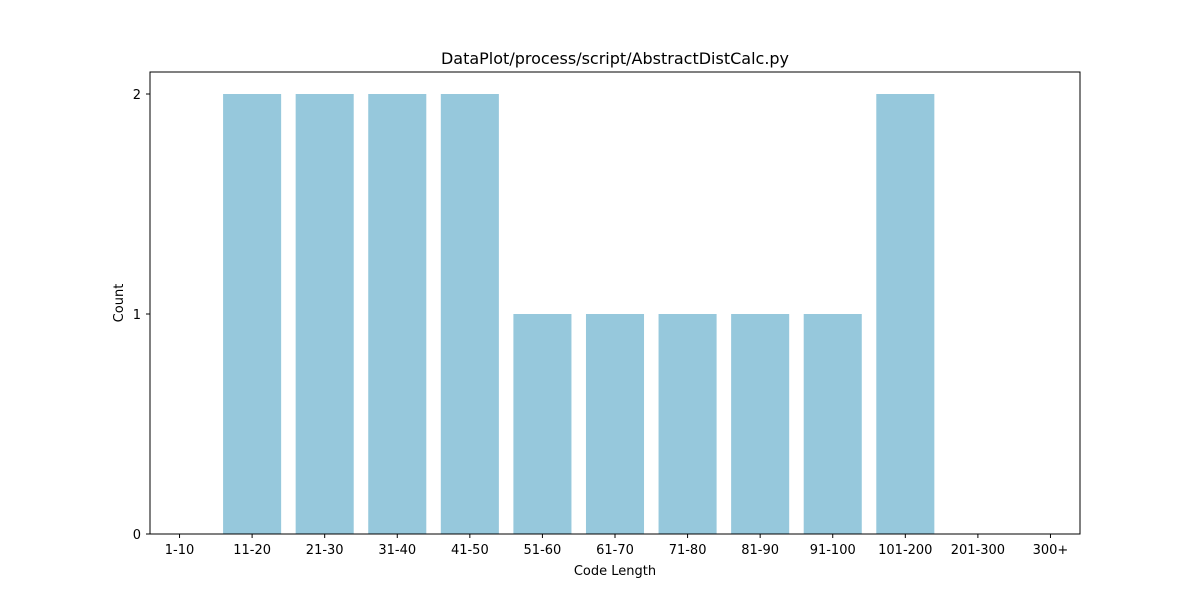 This screenshot has width=1200, height=600. Describe the element at coordinates (137, 535) in the screenshot. I see `y-tick-label: 0` at that location.